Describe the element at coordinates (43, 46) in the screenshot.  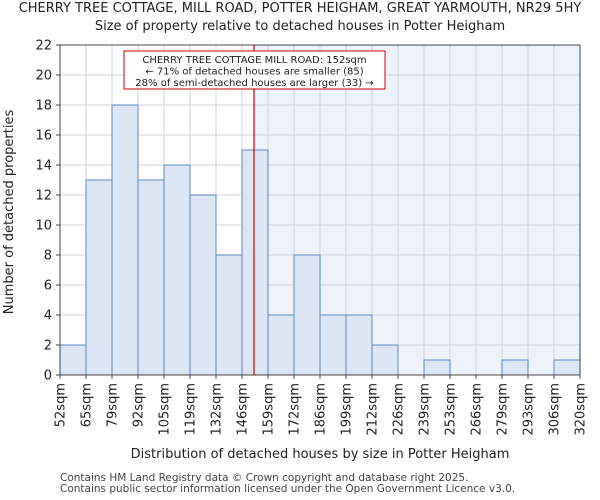
I see `y-tick-label: 22` at that location.